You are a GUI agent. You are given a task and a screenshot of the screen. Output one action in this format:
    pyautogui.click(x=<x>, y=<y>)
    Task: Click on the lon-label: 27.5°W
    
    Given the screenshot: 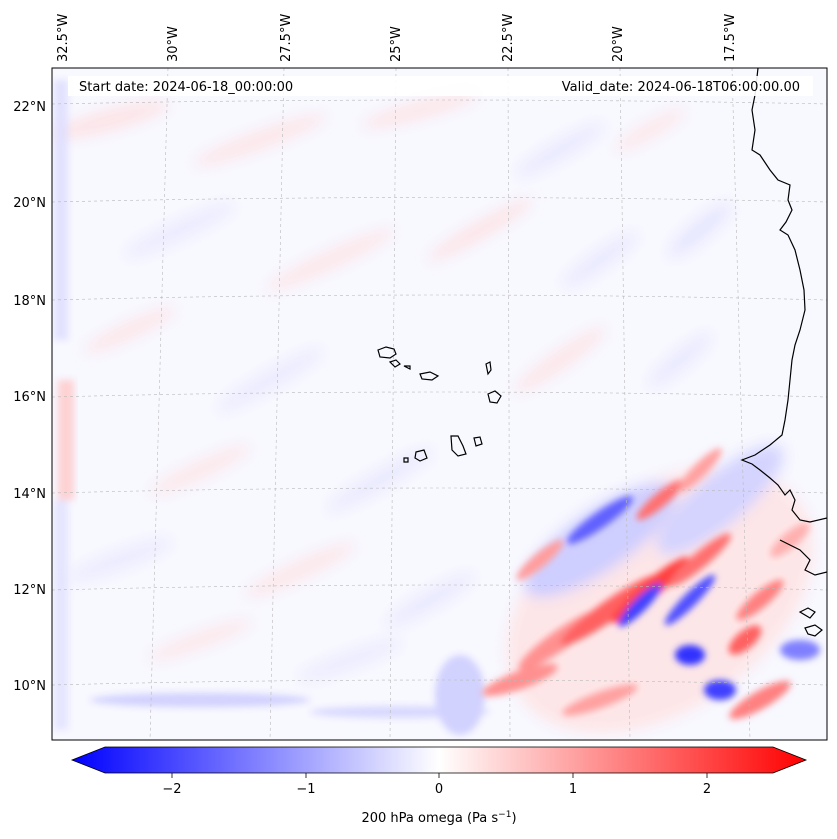 What is the action you would take?
    pyautogui.click(x=286, y=38)
    